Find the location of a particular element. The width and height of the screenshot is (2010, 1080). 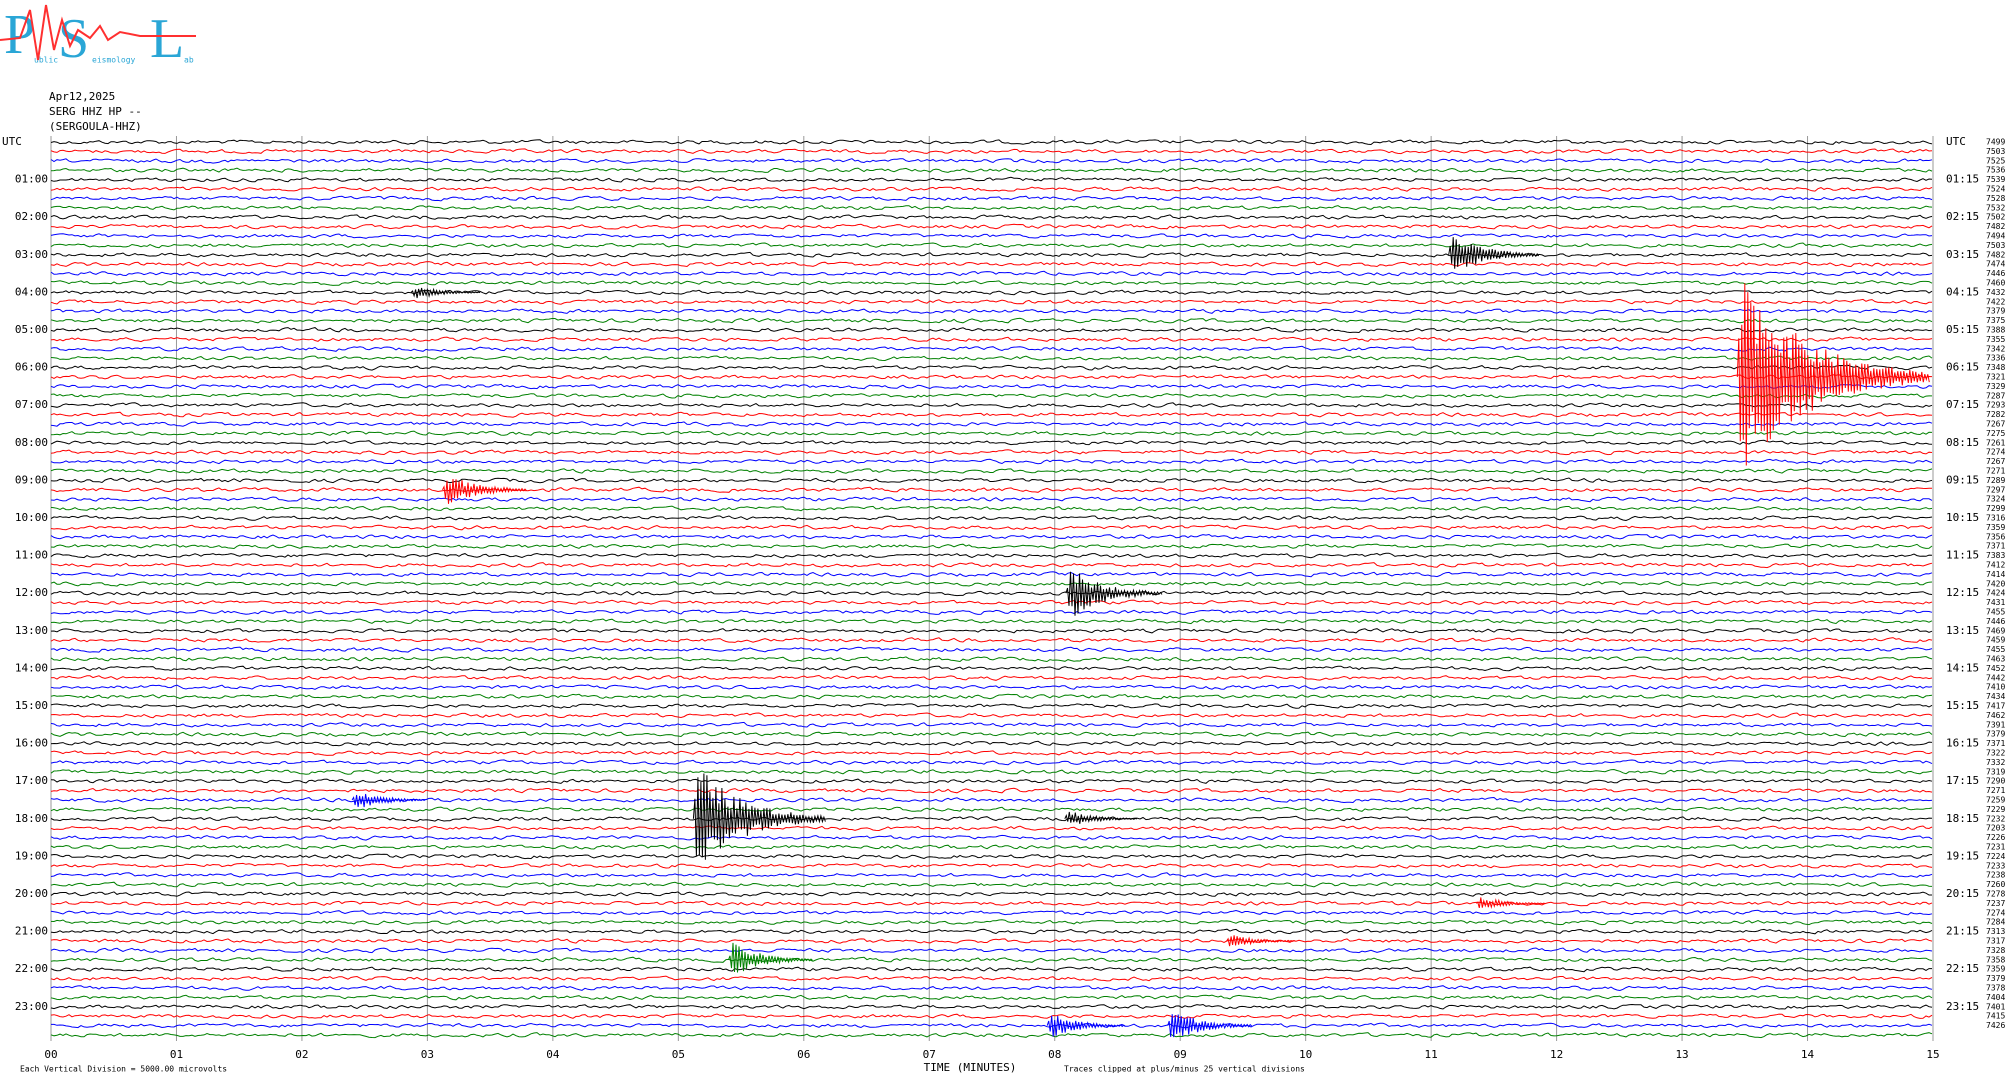

trace-label: 7388 is located at coordinates (1995, 330).